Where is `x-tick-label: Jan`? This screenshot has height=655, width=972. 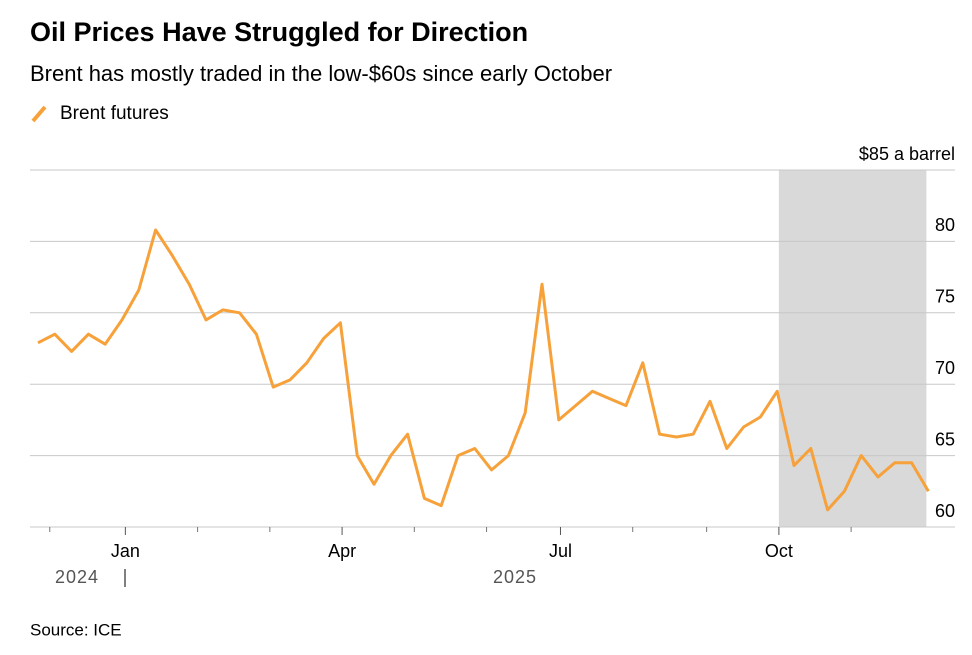 x-tick-label: Jan is located at coordinates (125, 551).